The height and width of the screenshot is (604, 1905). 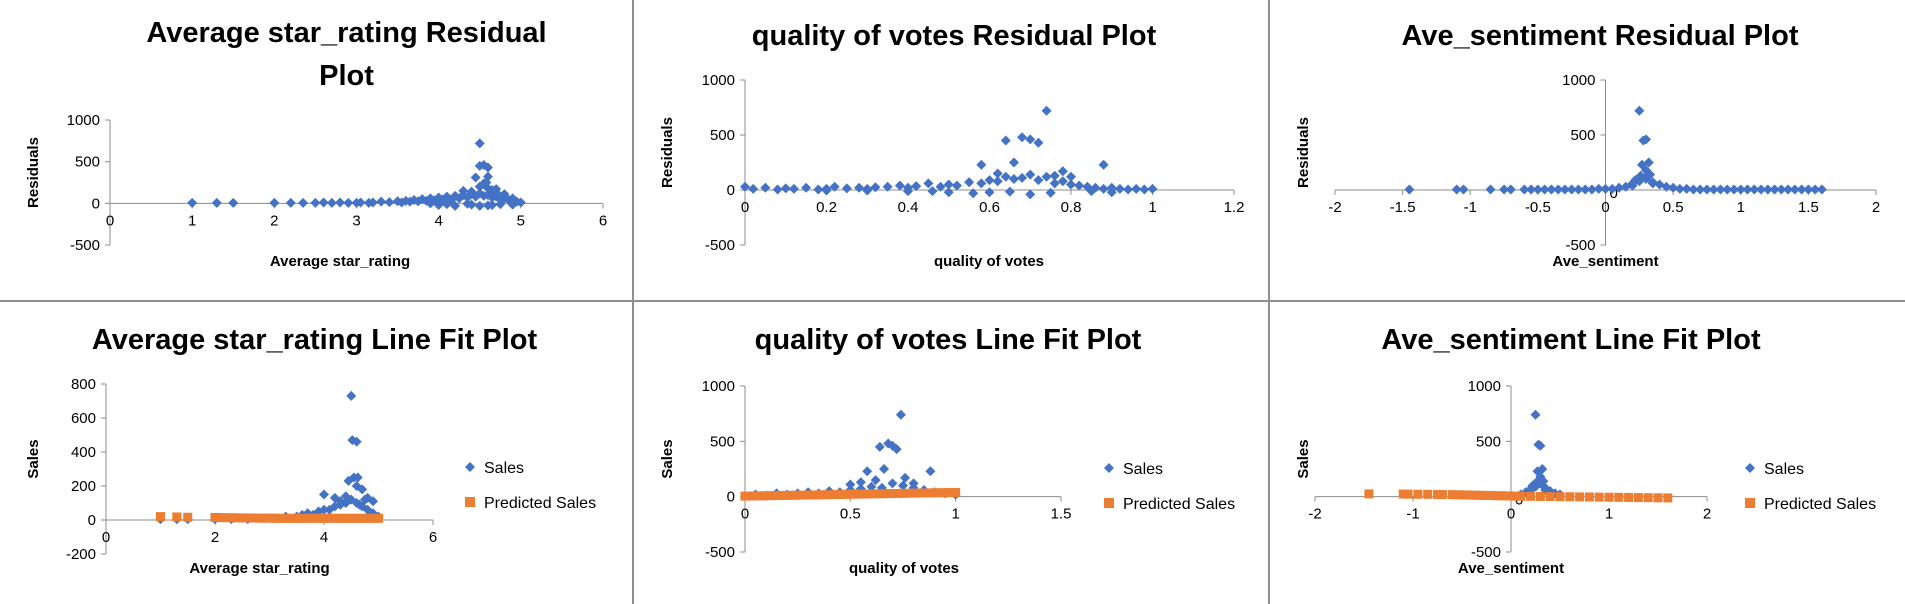 What do you see at coordinates (745, 207) in the screenshot?
I see `x-tick-label: 0` at bounding box center [745, 207].